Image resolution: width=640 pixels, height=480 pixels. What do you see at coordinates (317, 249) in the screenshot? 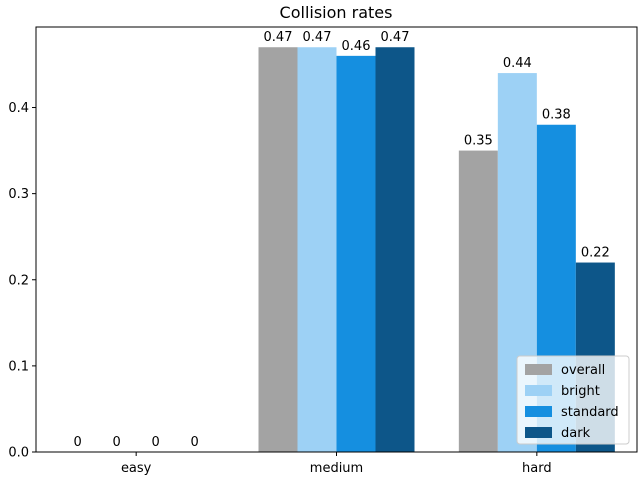
I see `bar-bright-medium` at bounding box center [317, 249].